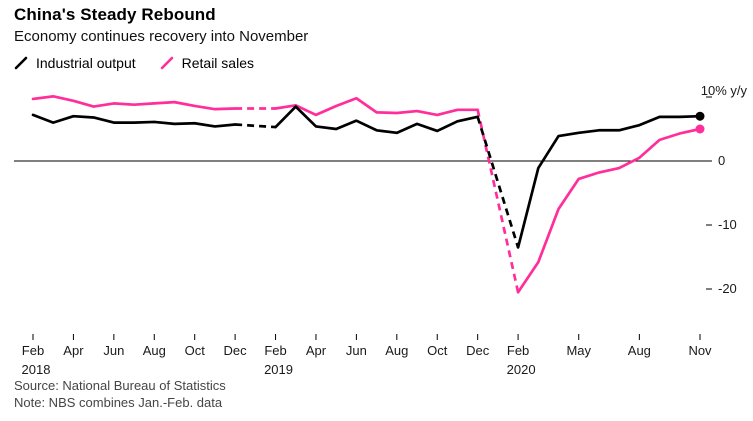  What do you see at coordinates (217, 63) in the screenshot?
I see `legend-label-retail-sales: Retail sales` at bounding box center [217, 63].